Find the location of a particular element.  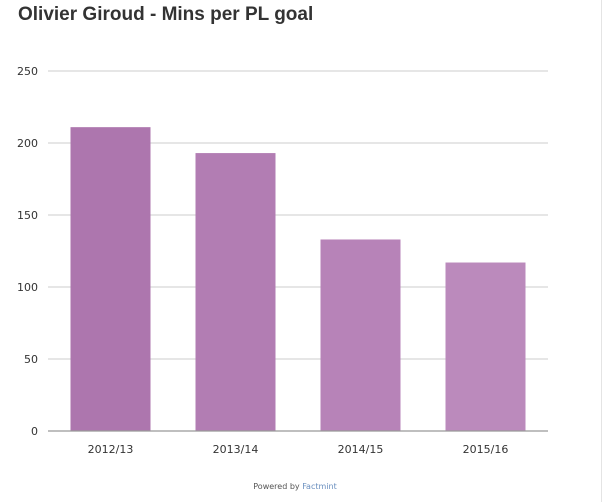

x-tick-label: 2015/16 is located at coordinates (486, 449).